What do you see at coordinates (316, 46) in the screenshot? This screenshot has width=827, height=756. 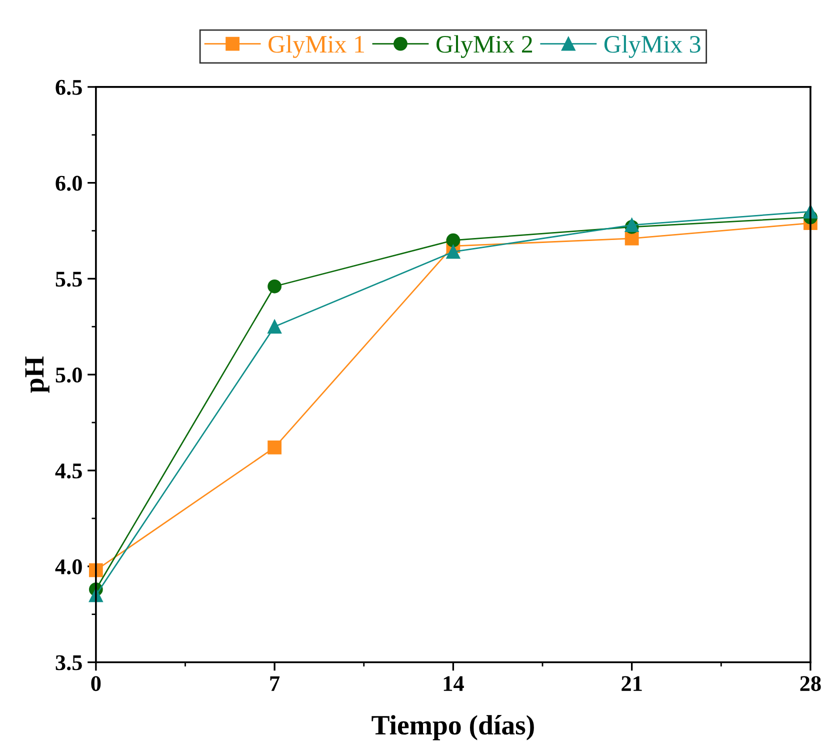 I see `legend-label: GlyMix 1` at bounding box center [316, 46].